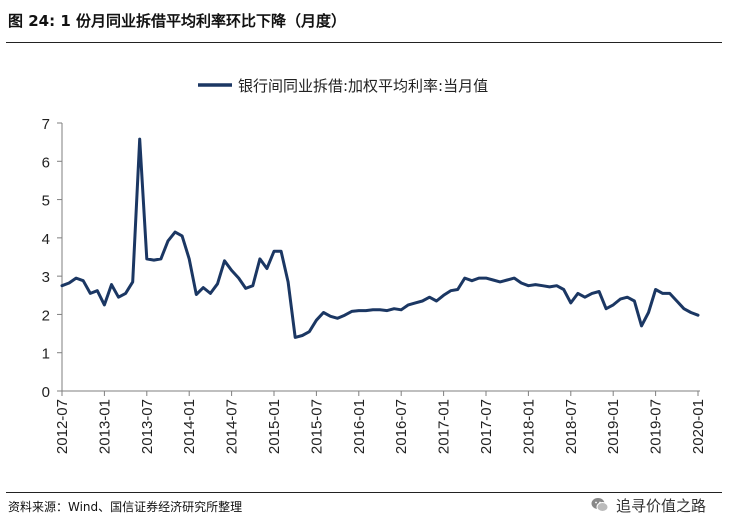  Describe the element at coordinates (125, 507) in the screenshot. I see `source-note: 资料来源：Wind、国信证券经济研究所整理` at that location.